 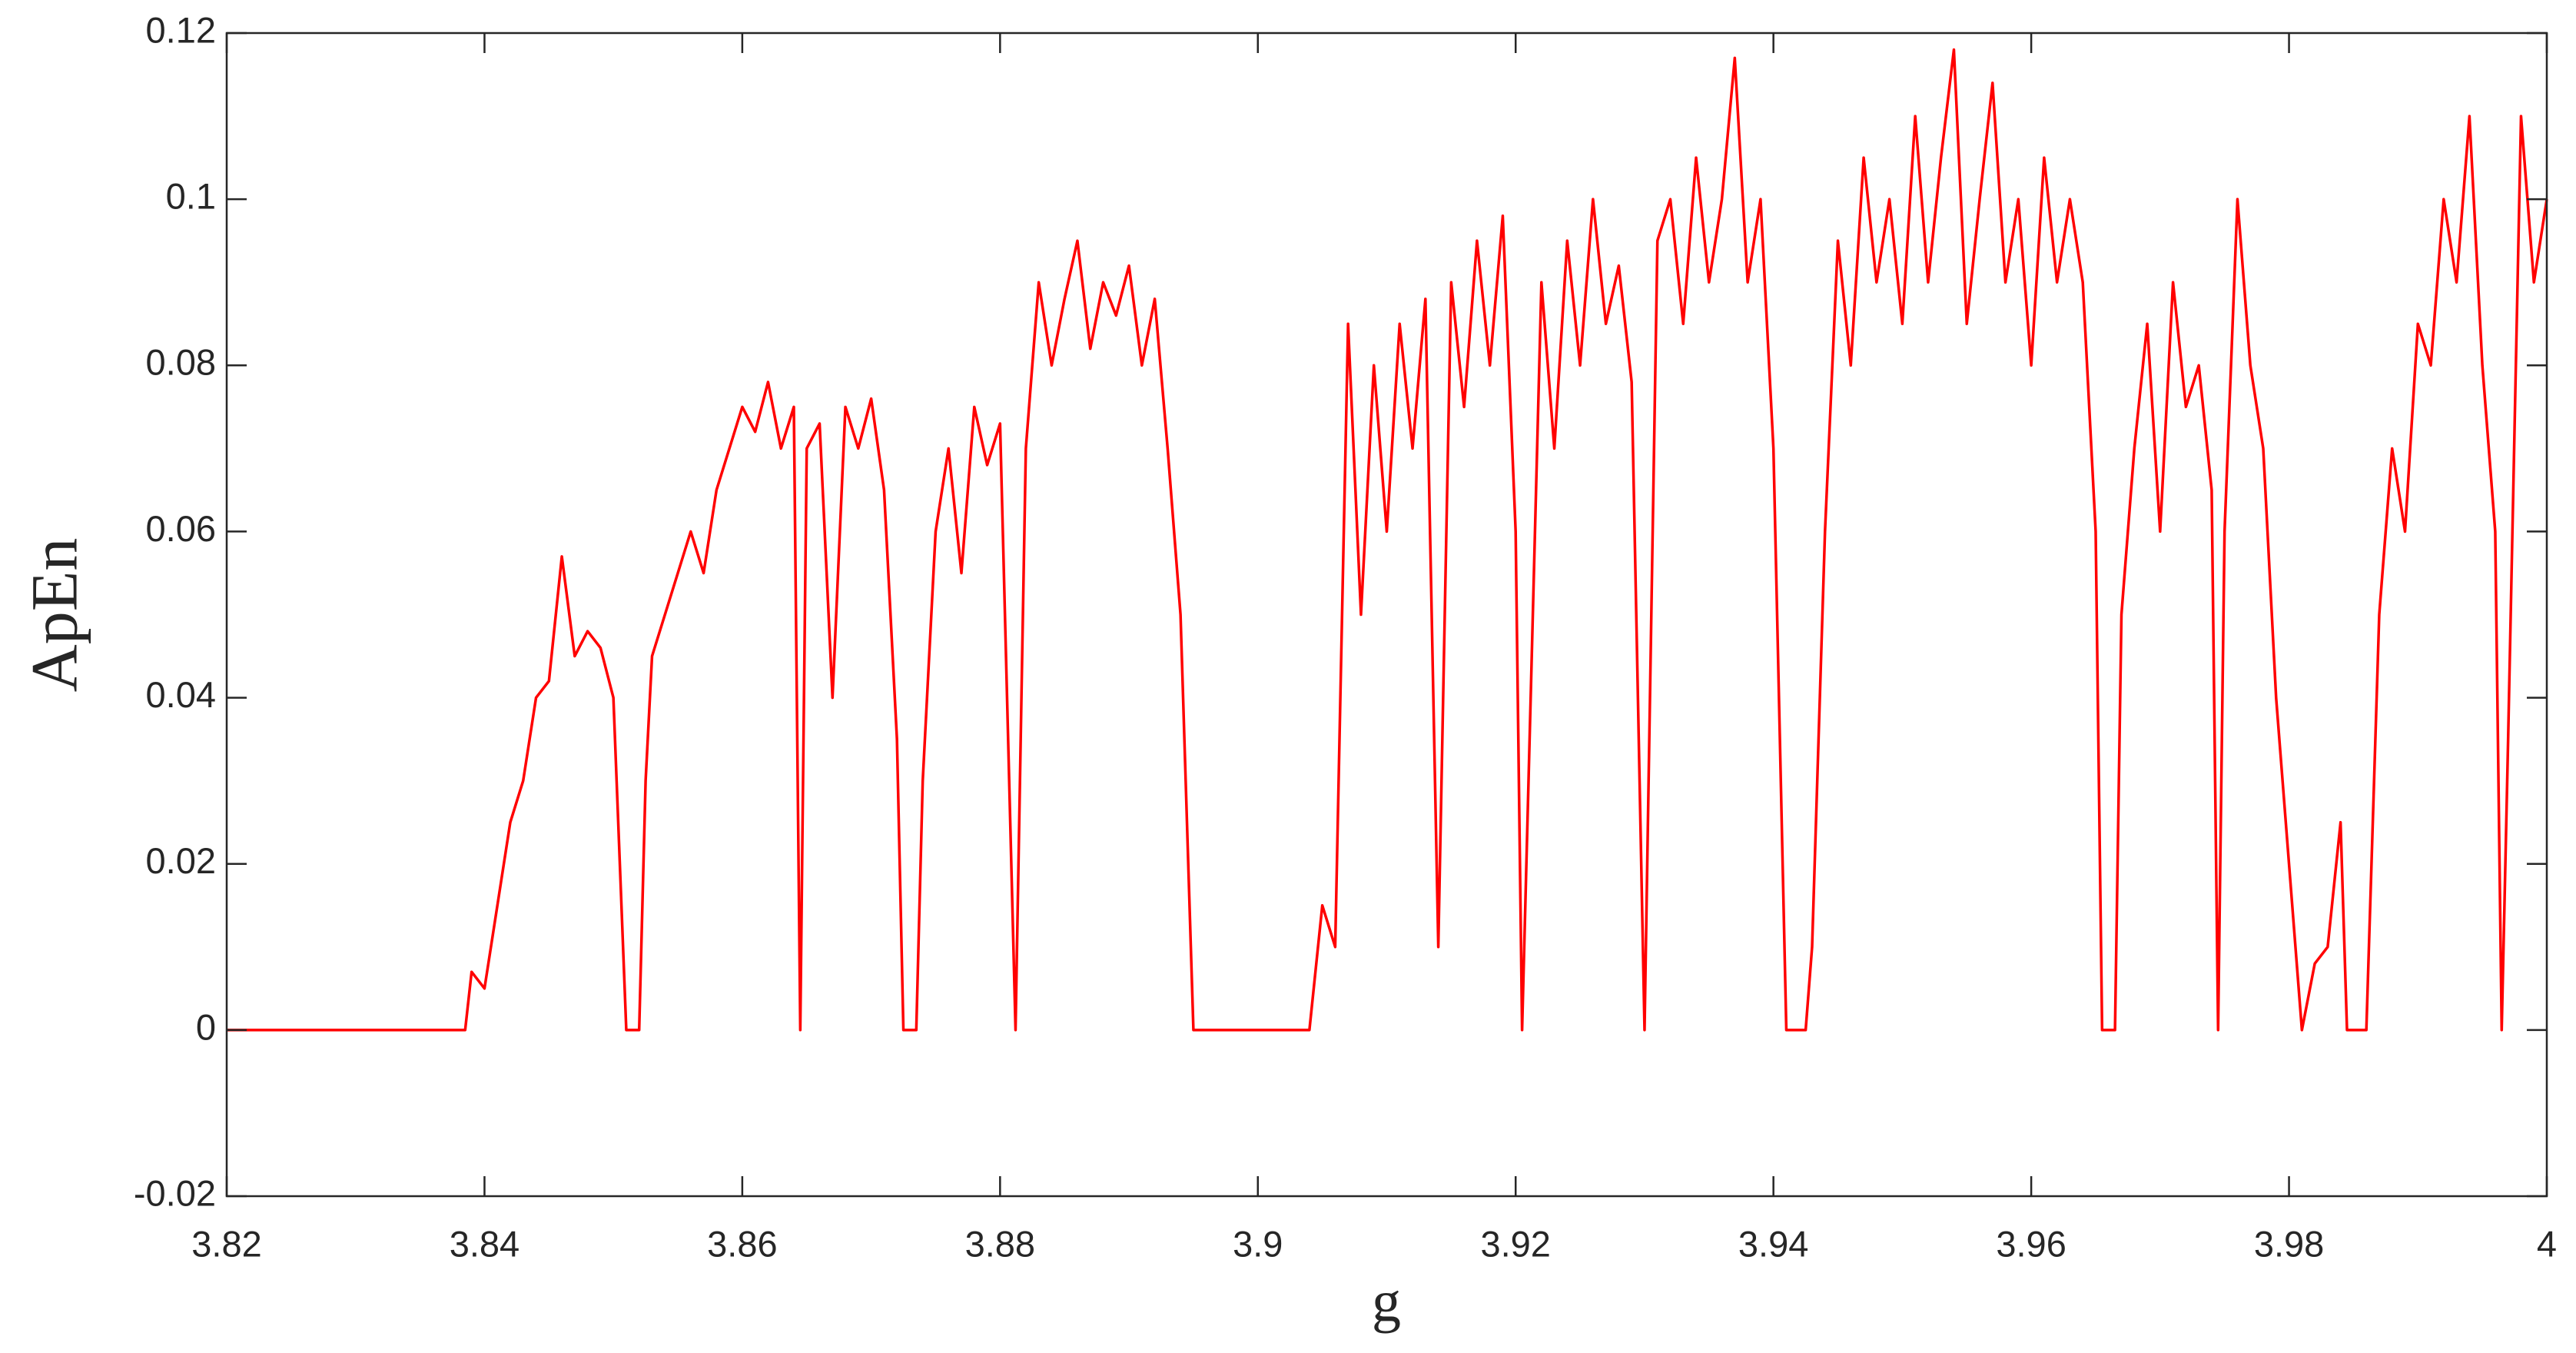 What do you see at coordinates (2031, 1243) in the screenshot?
I see `x-tick-label: 3.96` at bounding box center [2031, 1243].